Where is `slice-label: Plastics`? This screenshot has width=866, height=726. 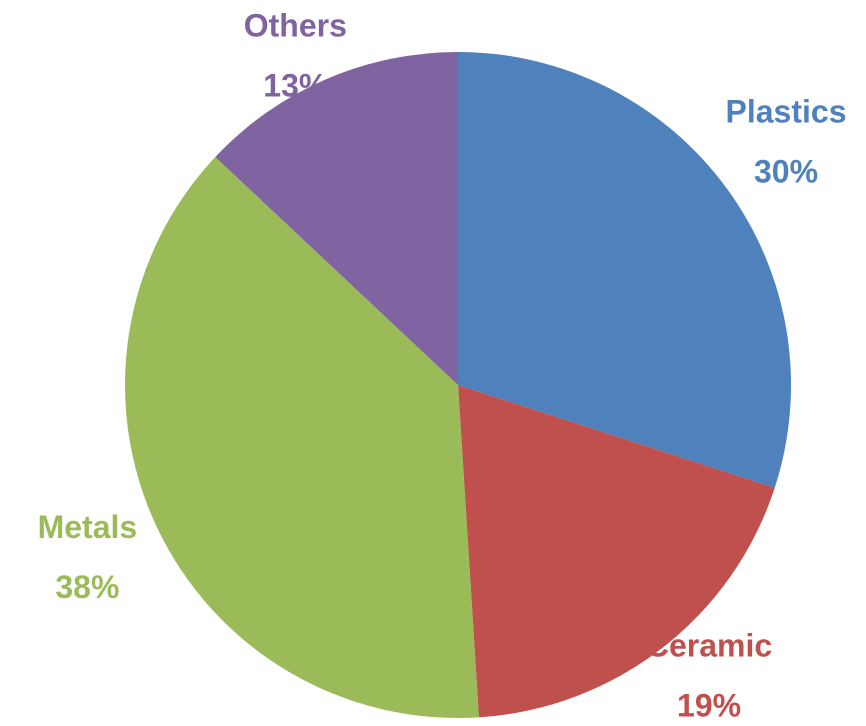
slice-label: Plastics is located at coordinates (786, 112).